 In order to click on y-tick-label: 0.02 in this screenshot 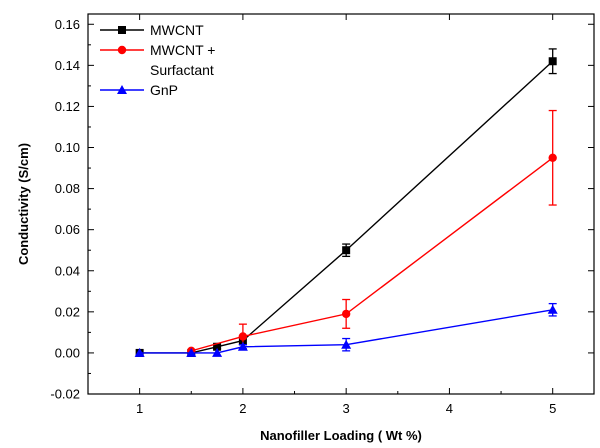, I will do `click(67, 311)`.